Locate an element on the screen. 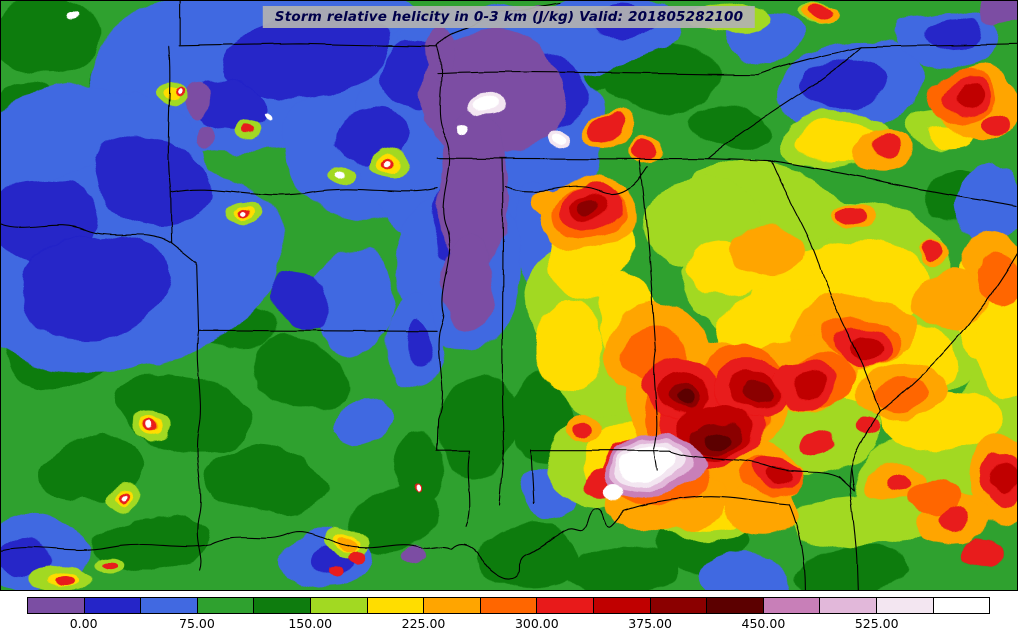 The image size is (1018, 633). colorbar-tick-label: 225.00 is located at coordinates (423, 623).